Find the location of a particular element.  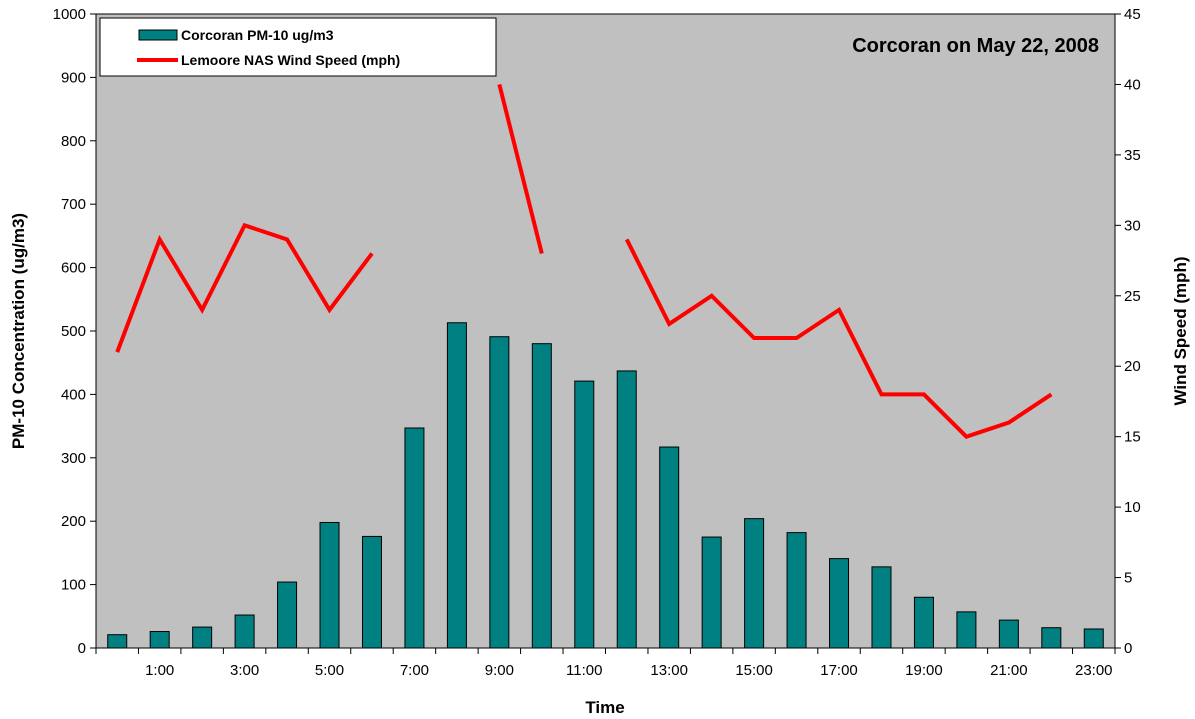

x-tick-label: 17:00 is located at coordinates (839, 670).